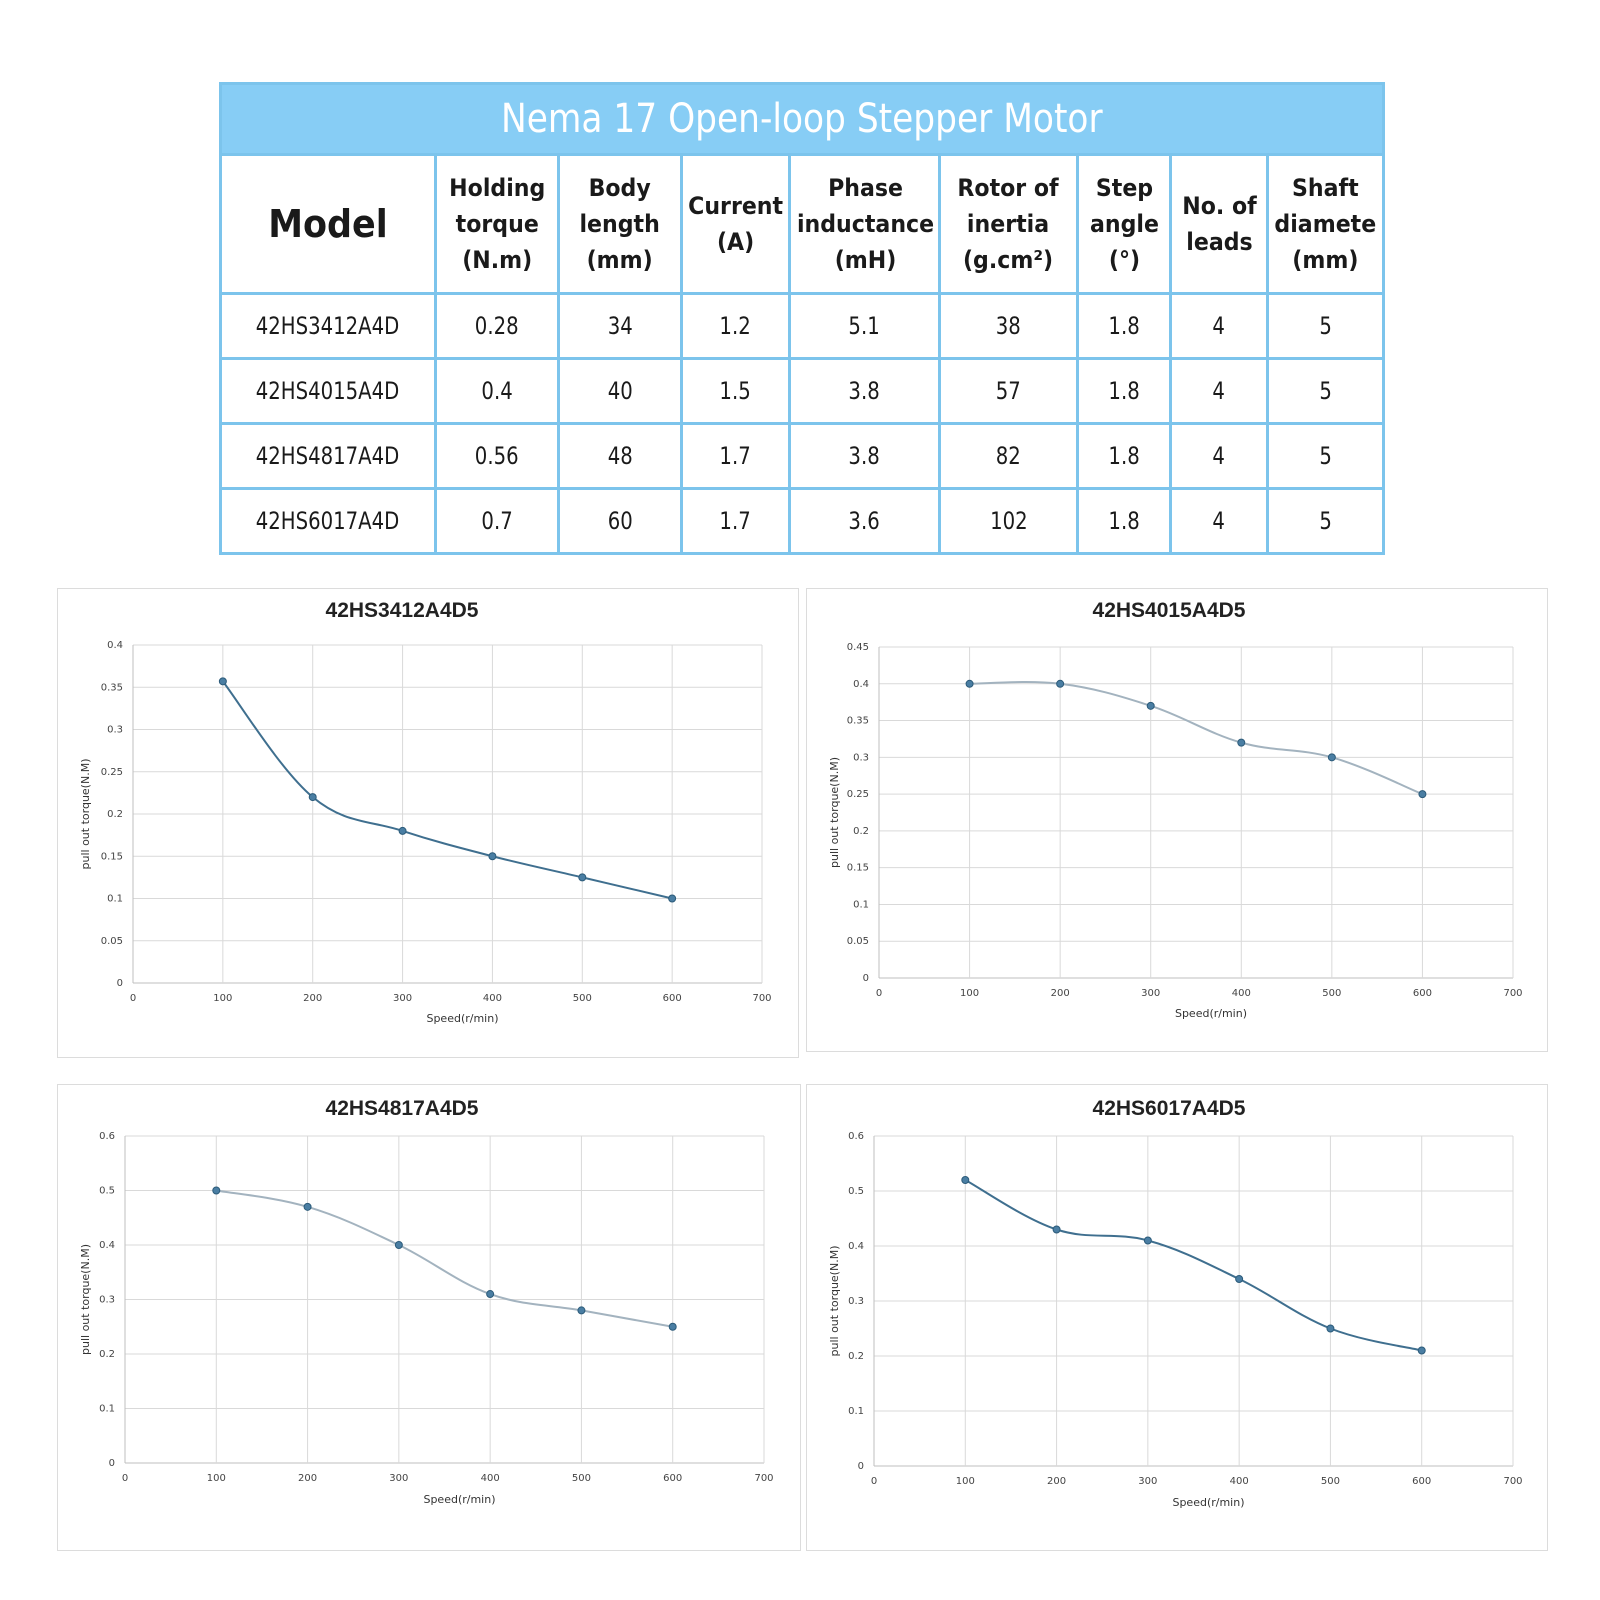 This screenshot has height=1600, width=1600. I want to click on spec-cell: 38, so click(1008, 326).